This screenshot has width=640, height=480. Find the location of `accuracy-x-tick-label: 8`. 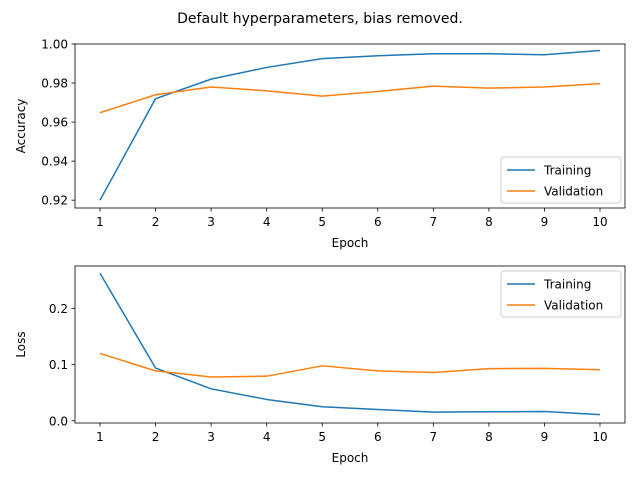

accuracy-x-tick-label: 8 is located at coordinates (489, 222).